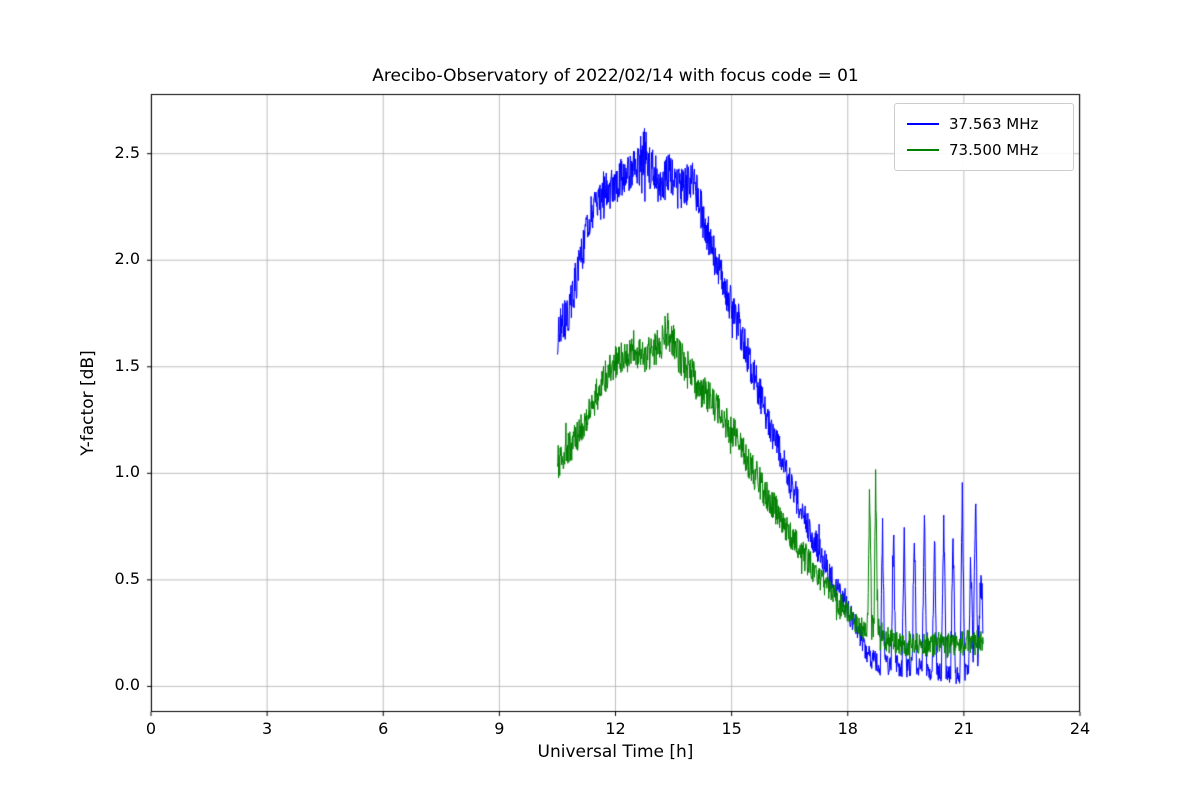  I want to click on legend: 37.563 MHz 73.500 MHz, so click(984, 137).